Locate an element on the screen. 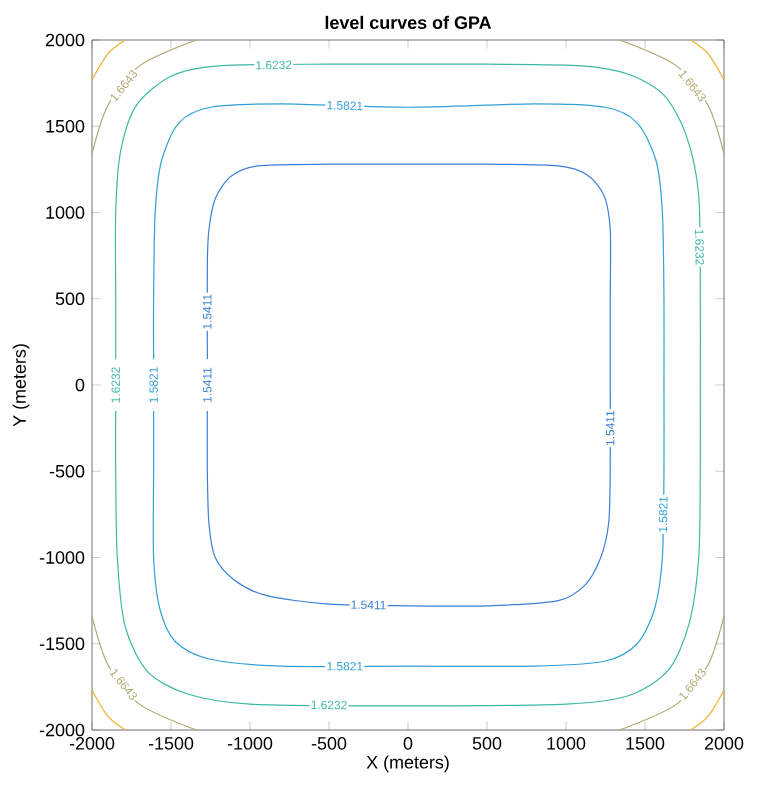  y-axis-title: Y (meters) is located at coordinates (21, 385).